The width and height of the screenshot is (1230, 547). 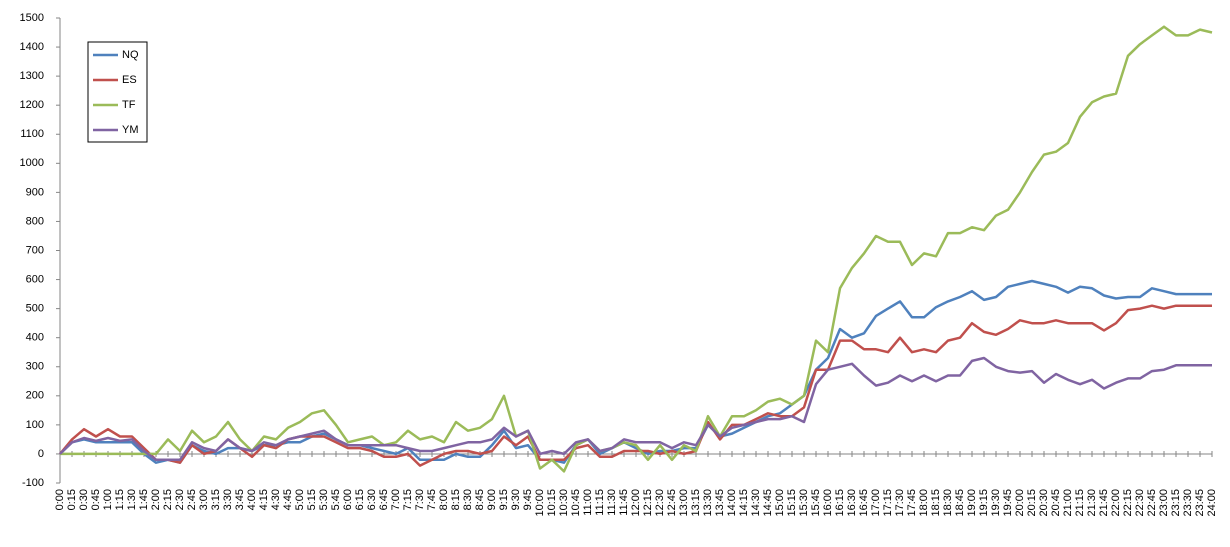 I want to click on x-tick-label: 6:00, so click(x=348, y=499).